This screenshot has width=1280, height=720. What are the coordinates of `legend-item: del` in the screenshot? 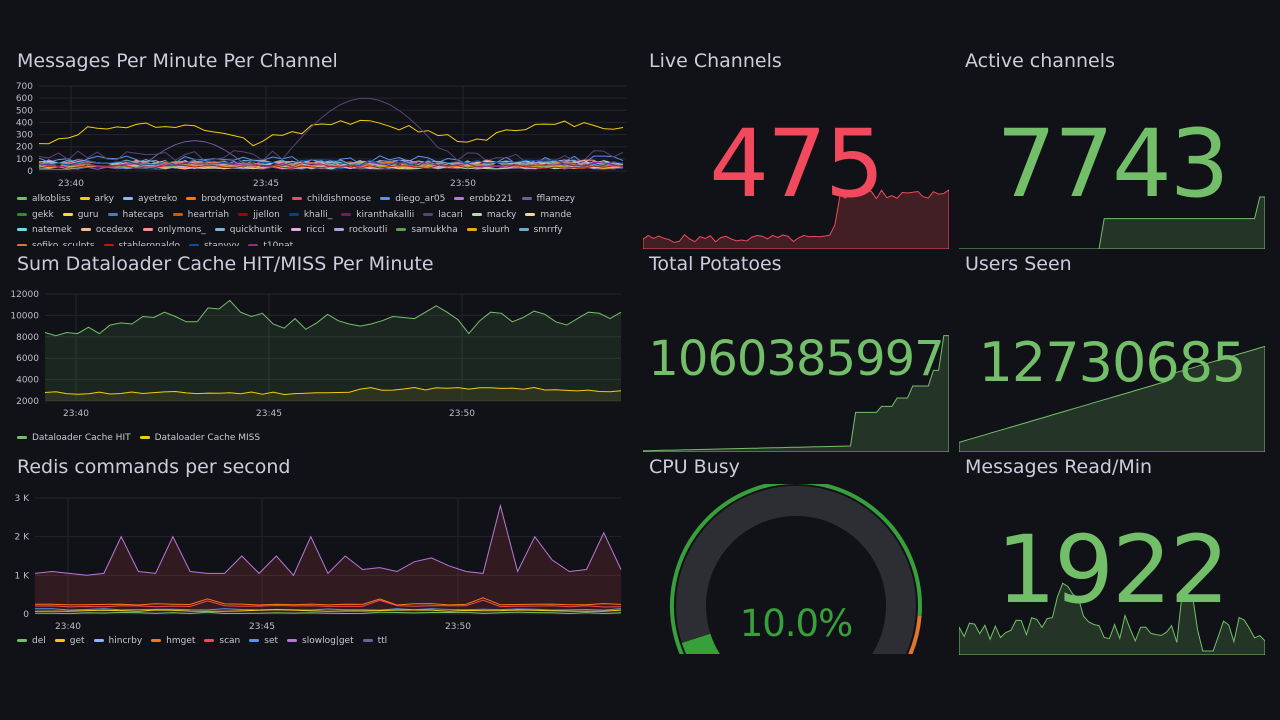 It's located at (31, 642).